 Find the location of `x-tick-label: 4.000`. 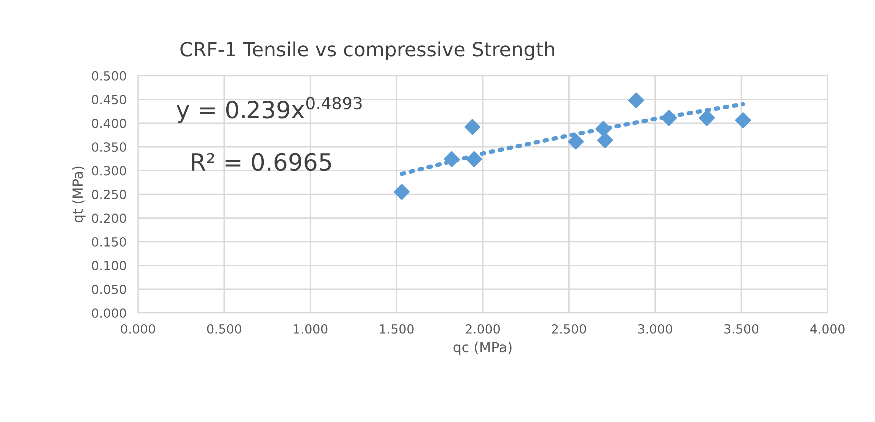

x-tick-label: 4.000 is located at coordinates (827, 329).